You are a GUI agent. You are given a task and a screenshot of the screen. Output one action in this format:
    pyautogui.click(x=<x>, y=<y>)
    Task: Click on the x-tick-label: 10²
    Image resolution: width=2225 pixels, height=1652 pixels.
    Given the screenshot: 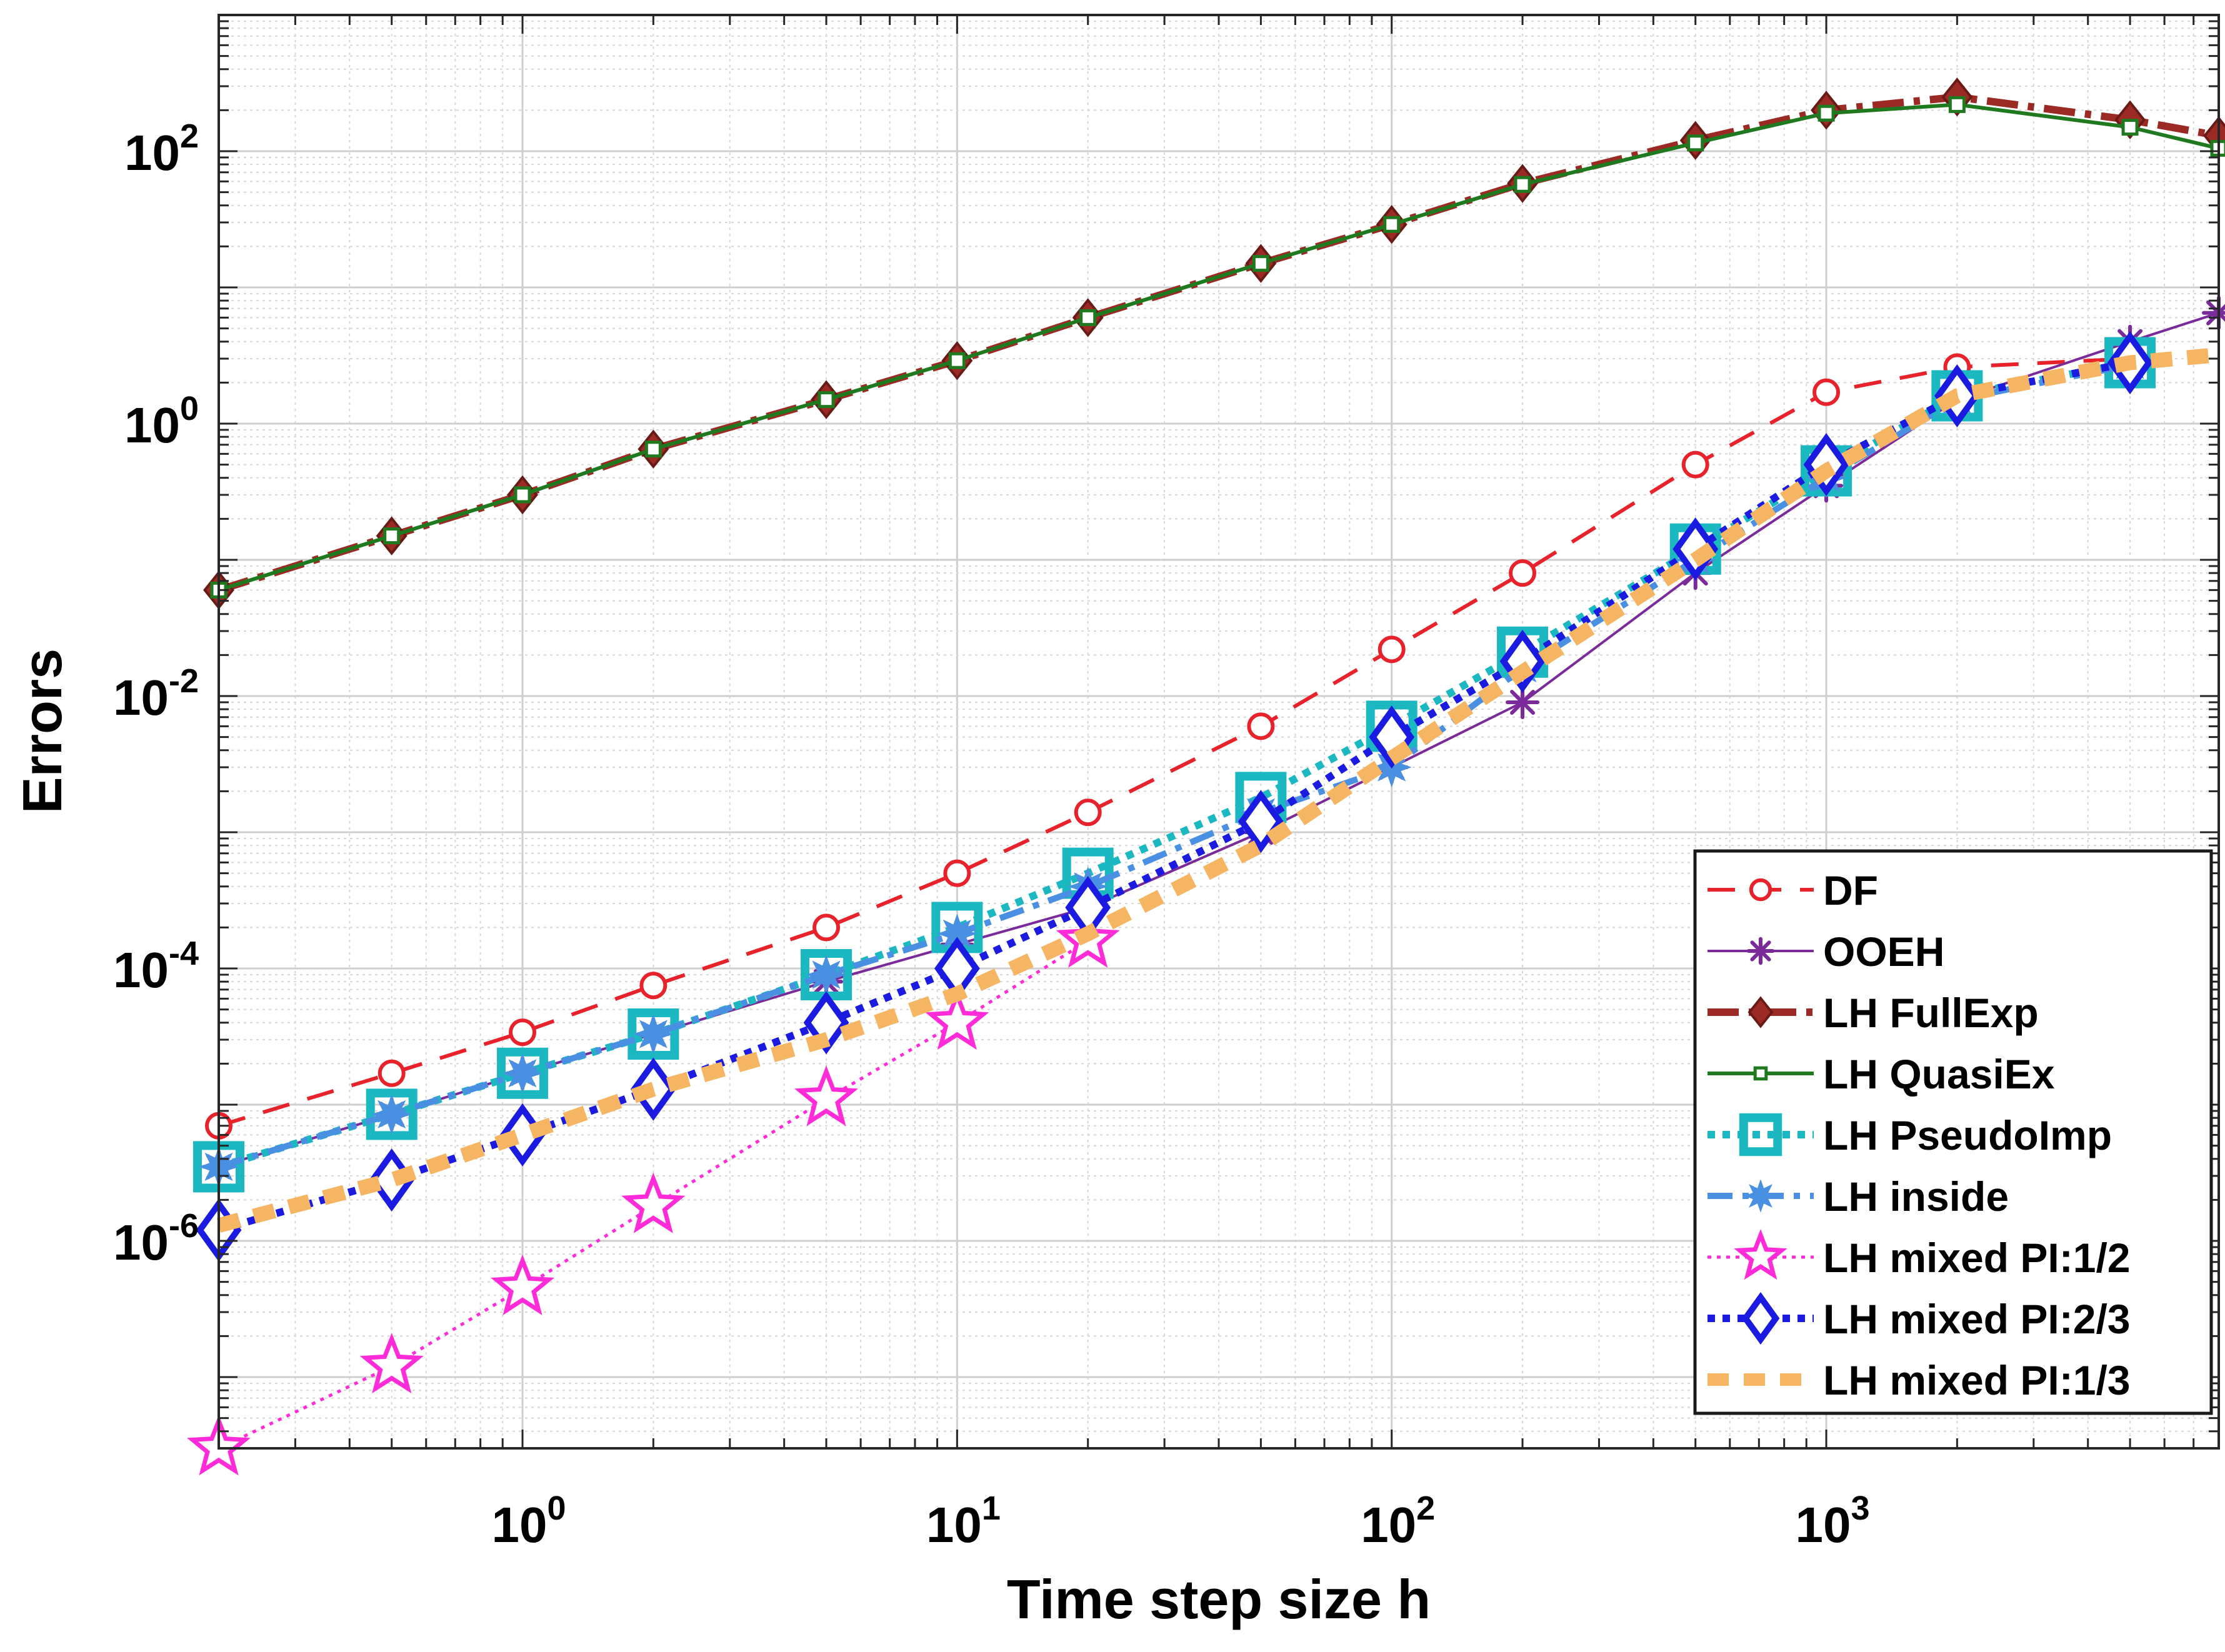 What is the action you would take?
    pyautogui.click(x=1398, y=1521)
    